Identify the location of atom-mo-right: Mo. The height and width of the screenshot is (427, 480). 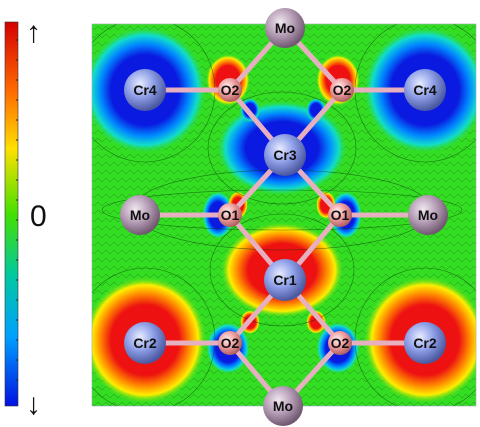
(428, 215).